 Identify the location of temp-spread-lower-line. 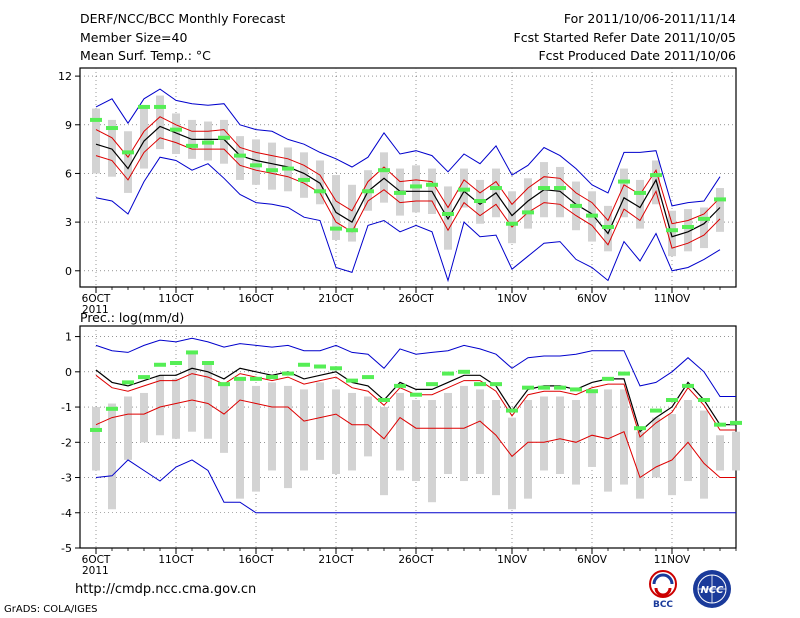
(408, 193).